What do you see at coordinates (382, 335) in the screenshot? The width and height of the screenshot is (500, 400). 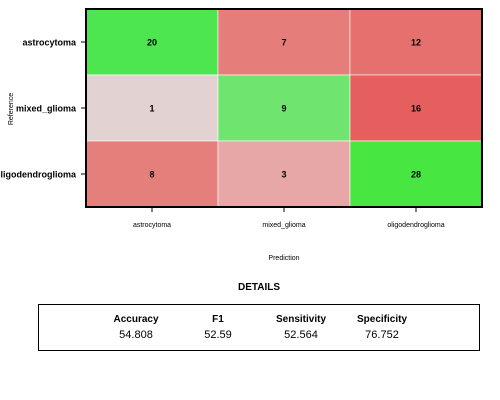 I see `metric-value: 76.752` at bounding box center [382, 335].